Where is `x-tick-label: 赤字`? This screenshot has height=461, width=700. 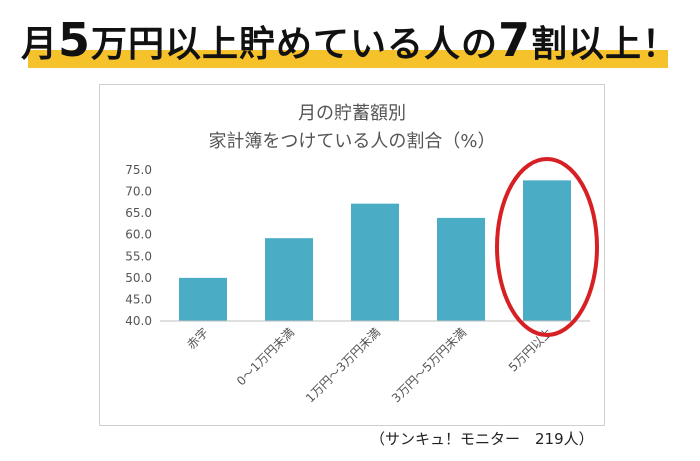
x-tick-label: 赤字 is located at coordinates (198, 339).